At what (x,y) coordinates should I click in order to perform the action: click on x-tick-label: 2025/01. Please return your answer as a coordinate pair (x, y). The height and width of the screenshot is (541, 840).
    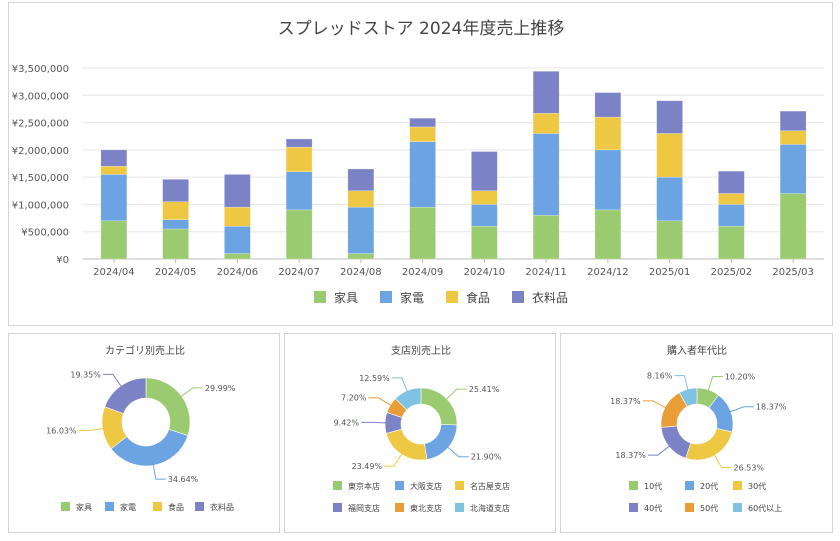
    Looking at the image, I should click on (670, 272).